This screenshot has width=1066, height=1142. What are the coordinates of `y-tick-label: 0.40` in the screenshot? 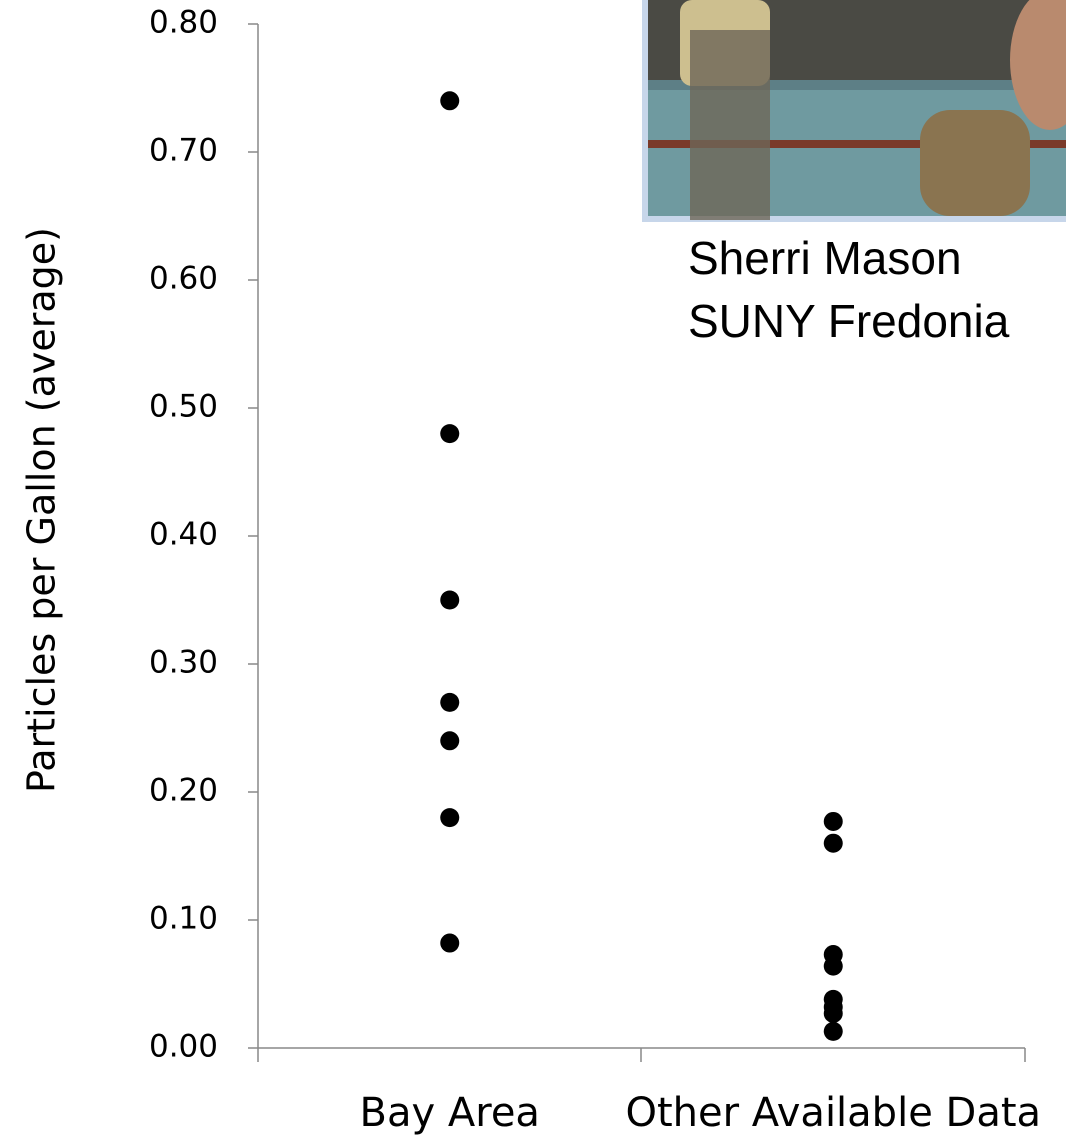 It's located at (183, 535).